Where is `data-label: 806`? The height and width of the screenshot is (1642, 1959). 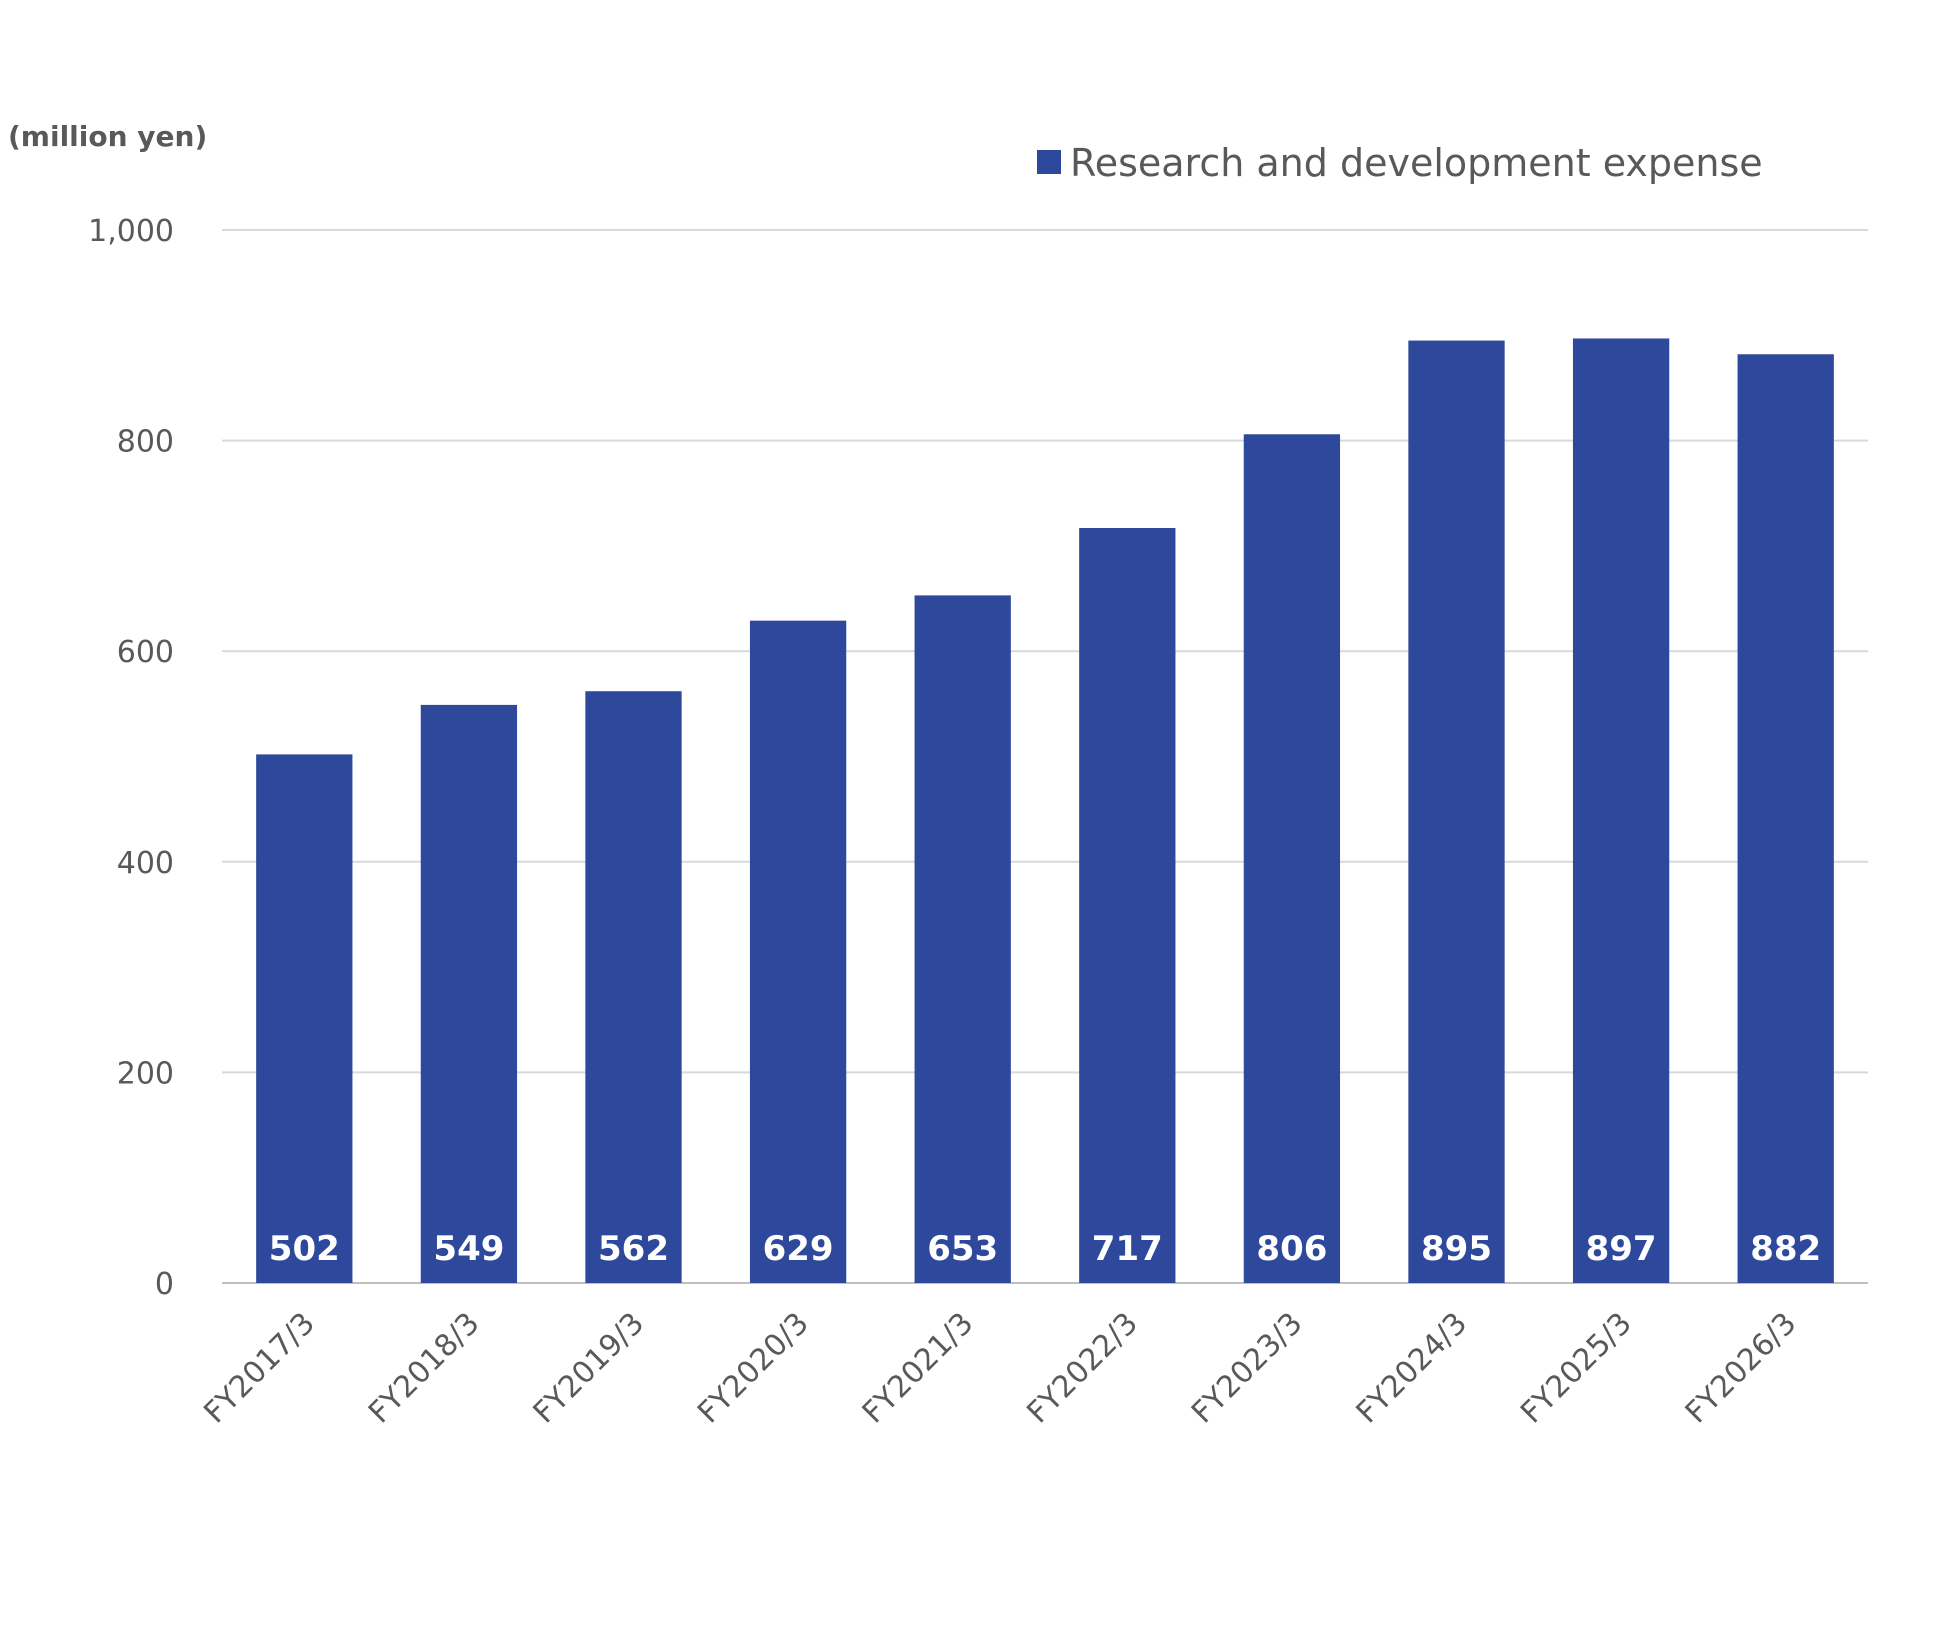 data-label: 806 is located at coordinates (1291, 1249).